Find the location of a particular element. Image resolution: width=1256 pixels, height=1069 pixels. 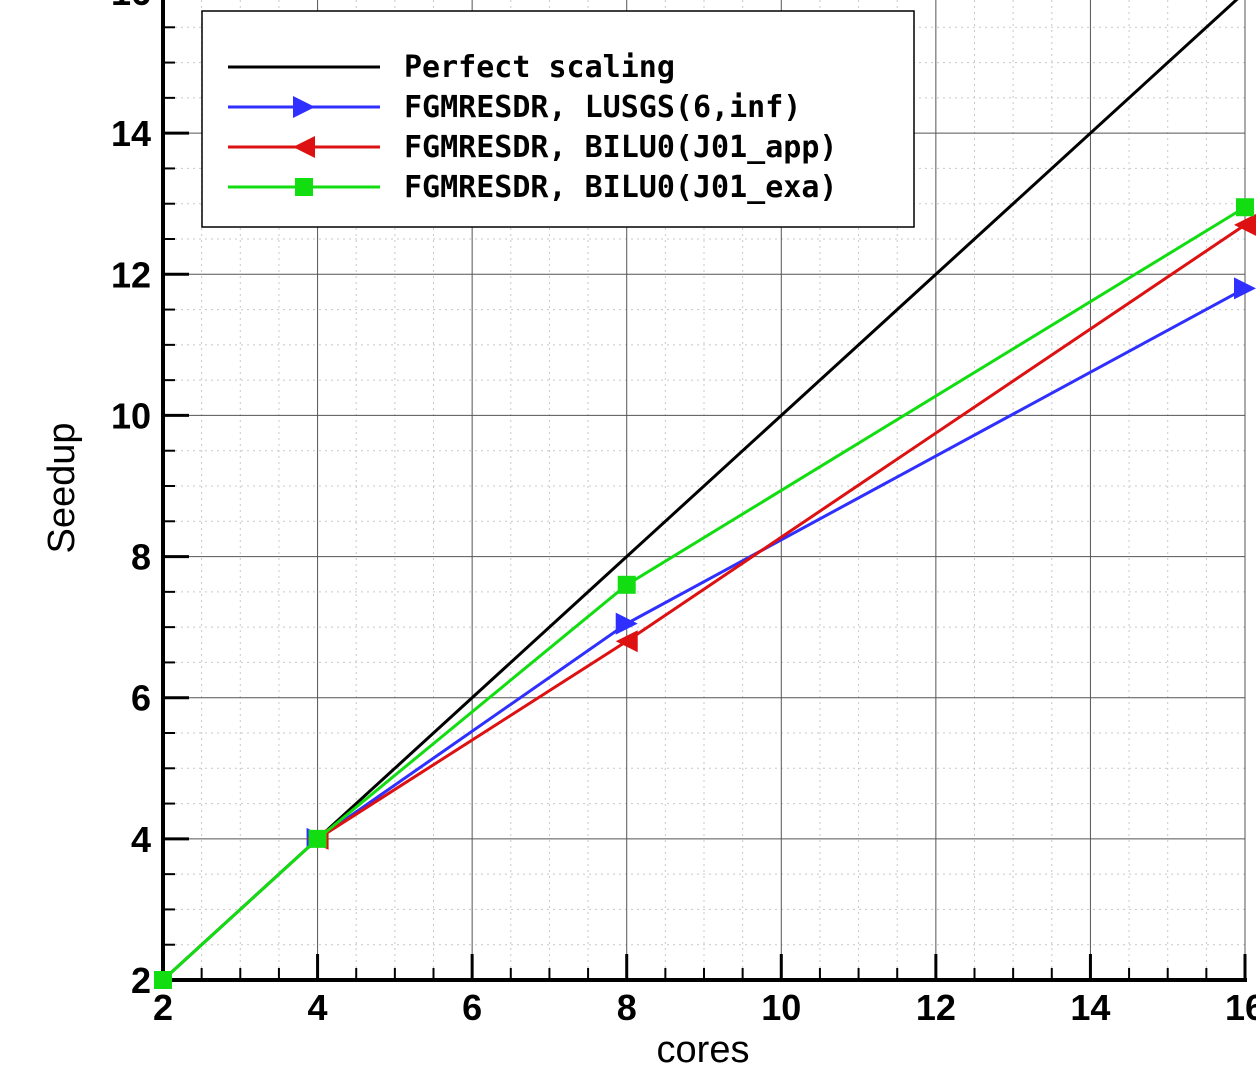

legend-item: FGMRESDR, BILU0(J01_exa) is located at coordinates (532, 187).